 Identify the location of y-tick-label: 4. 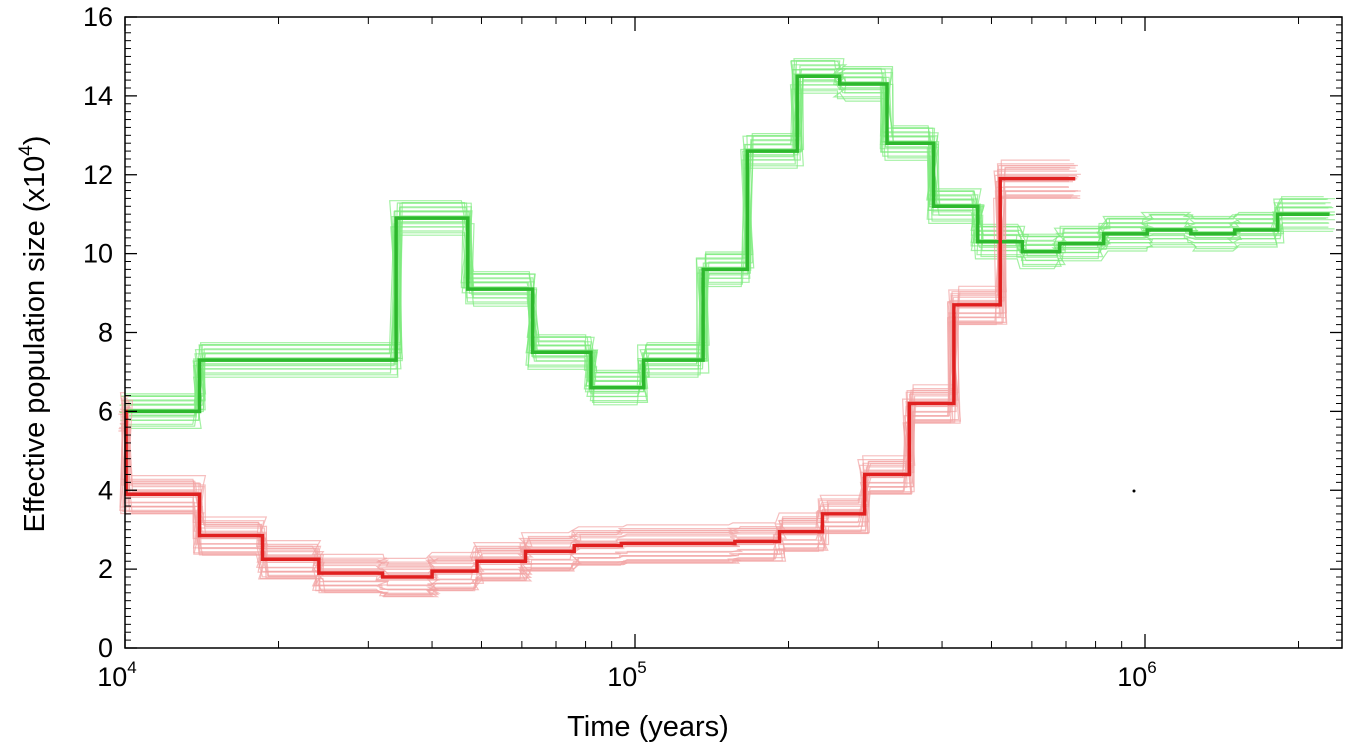
(105, 490).